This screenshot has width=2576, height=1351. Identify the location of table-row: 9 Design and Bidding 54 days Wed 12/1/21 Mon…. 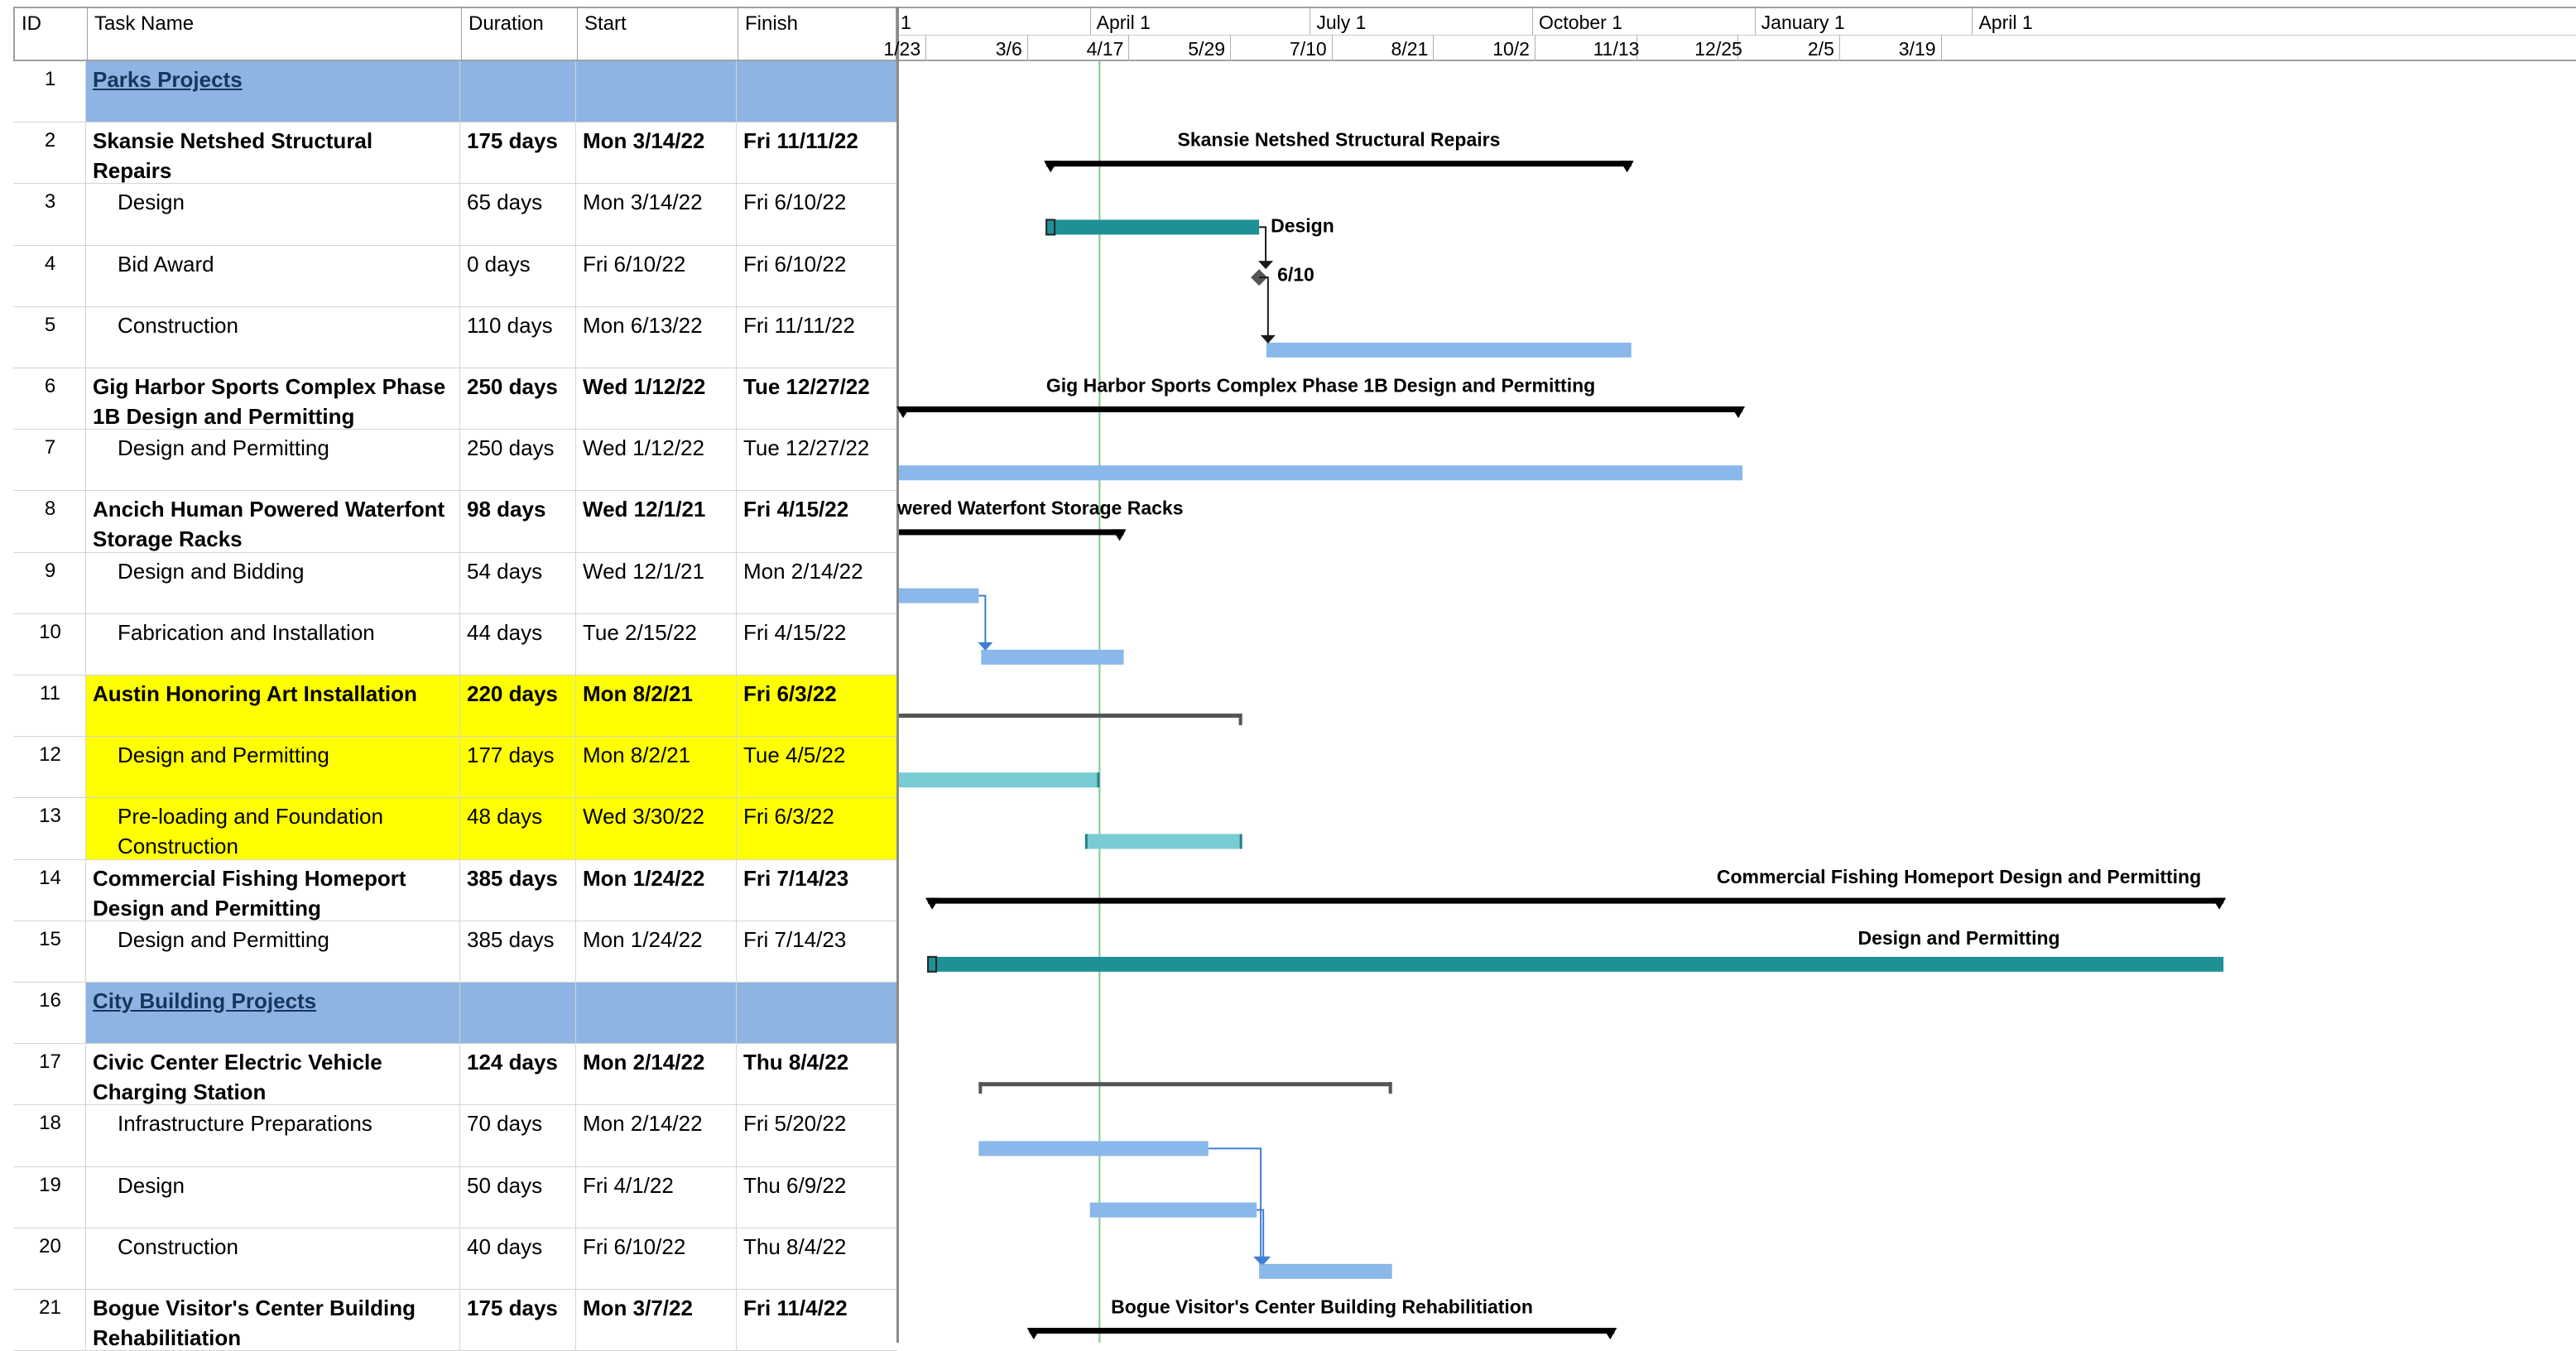
(455, 583).